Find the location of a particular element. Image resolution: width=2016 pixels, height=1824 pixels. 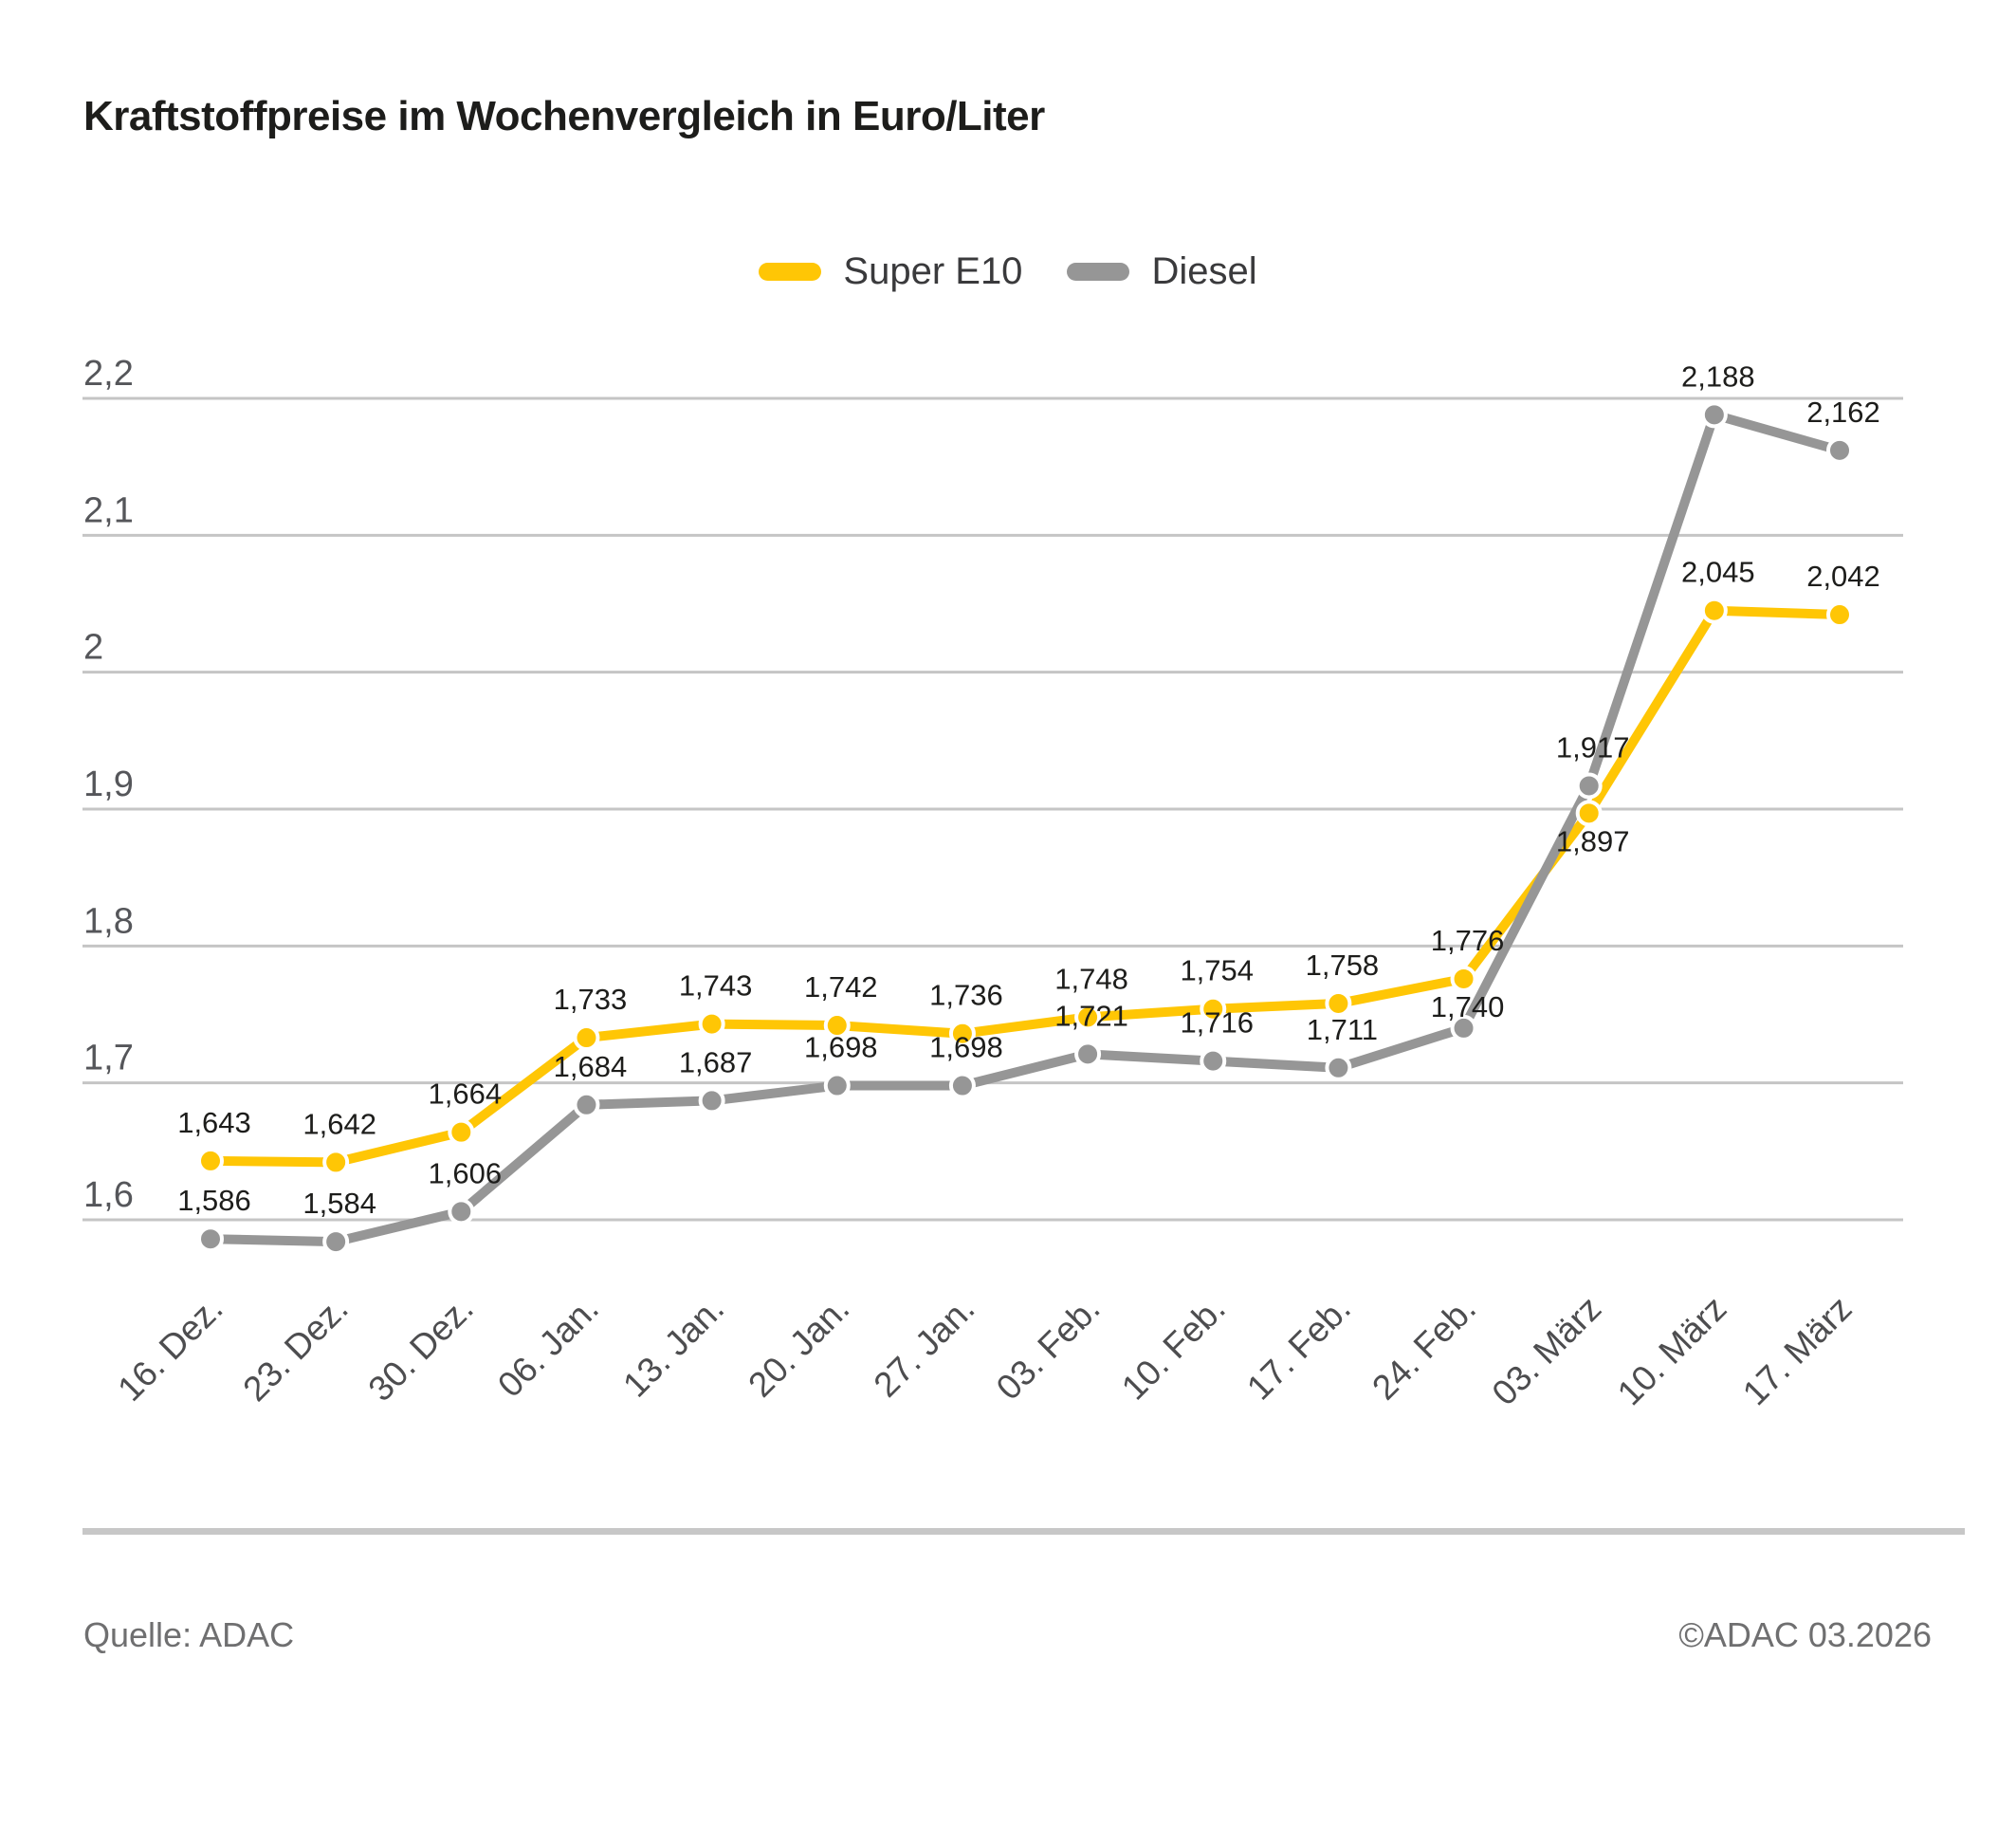

data-label: 1,716 is located at coordinates (1217, 1023).